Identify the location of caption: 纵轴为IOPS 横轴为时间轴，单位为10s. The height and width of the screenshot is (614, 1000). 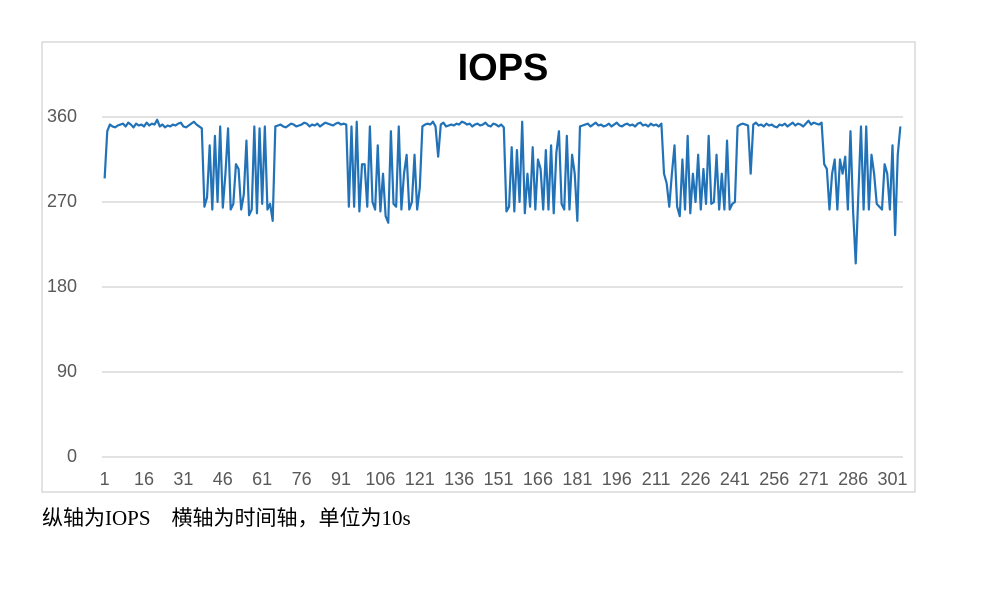
(226, 518).